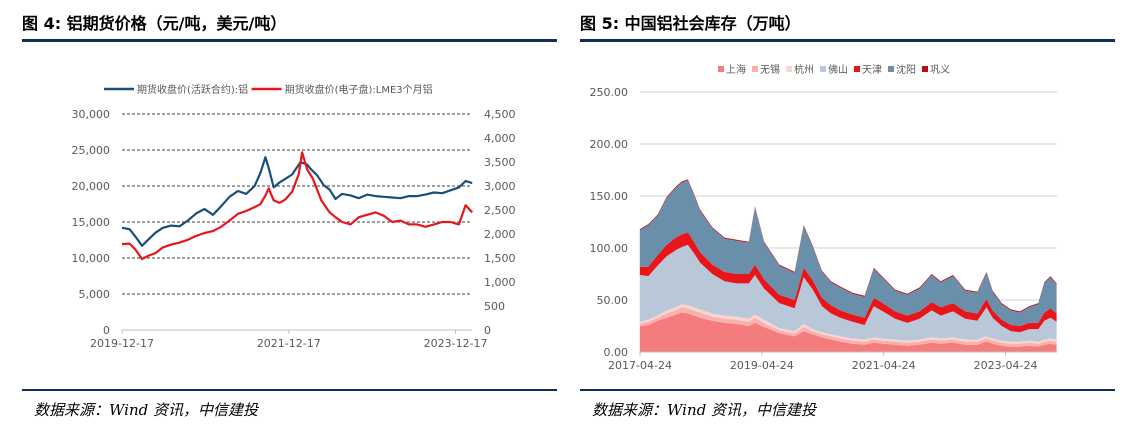 The width and height of the screenshot is (1141, 439). What do you see at coordinates (847, 390) in the screenshot?
I see `right-source-rule` at bounding box center [847, 390].